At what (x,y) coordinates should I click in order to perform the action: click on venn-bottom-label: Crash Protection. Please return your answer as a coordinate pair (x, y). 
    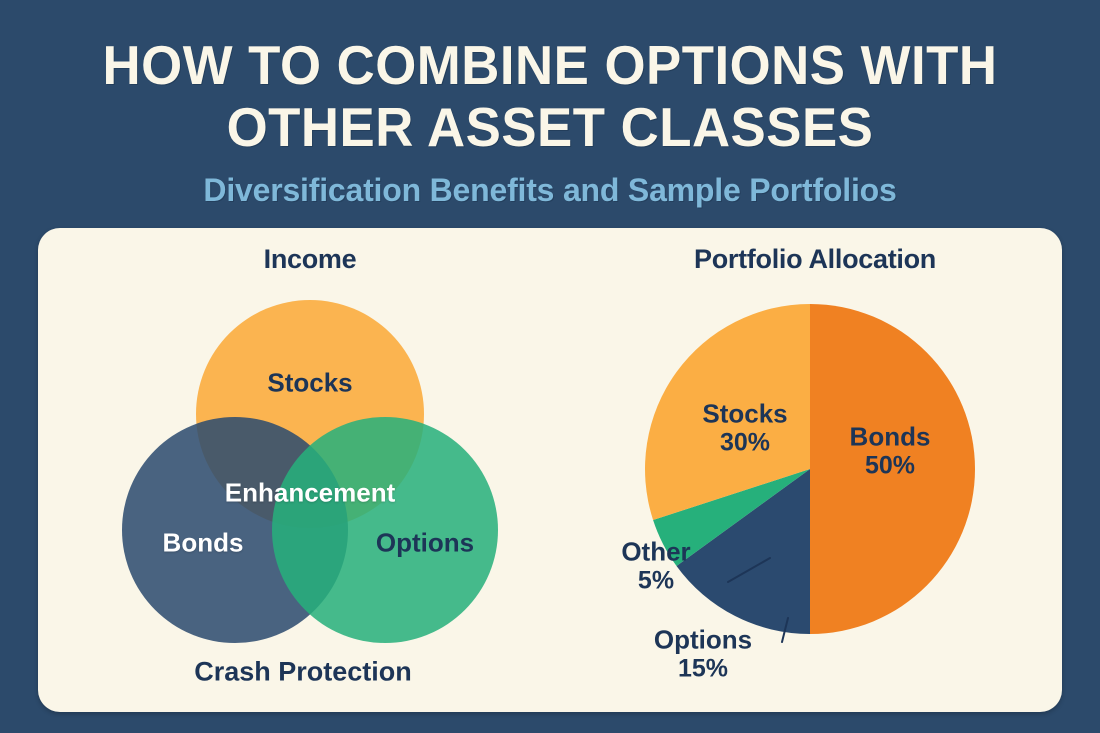
    Looking at the image, I should click on (303, 671).